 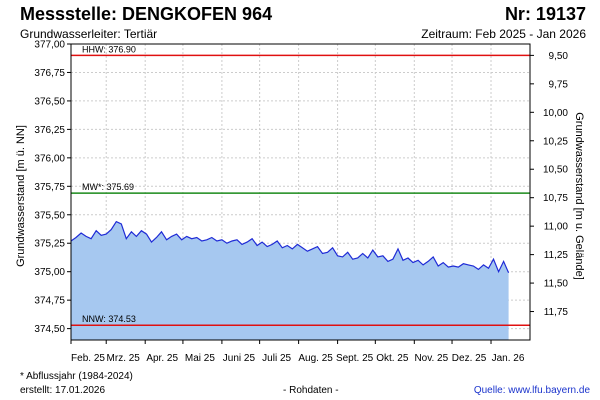 What do you see at coordinates (559, 84) in the screenshot?
I see `y-tick-label-right: 9,75` at bounding box center [559, 84].